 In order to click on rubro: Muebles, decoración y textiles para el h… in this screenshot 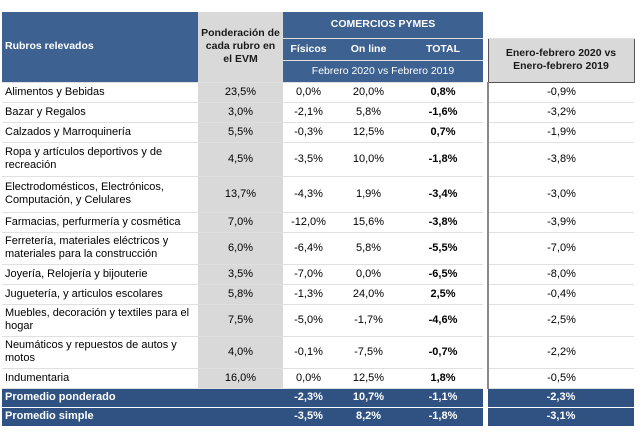, I will do `click(100, 320)`.